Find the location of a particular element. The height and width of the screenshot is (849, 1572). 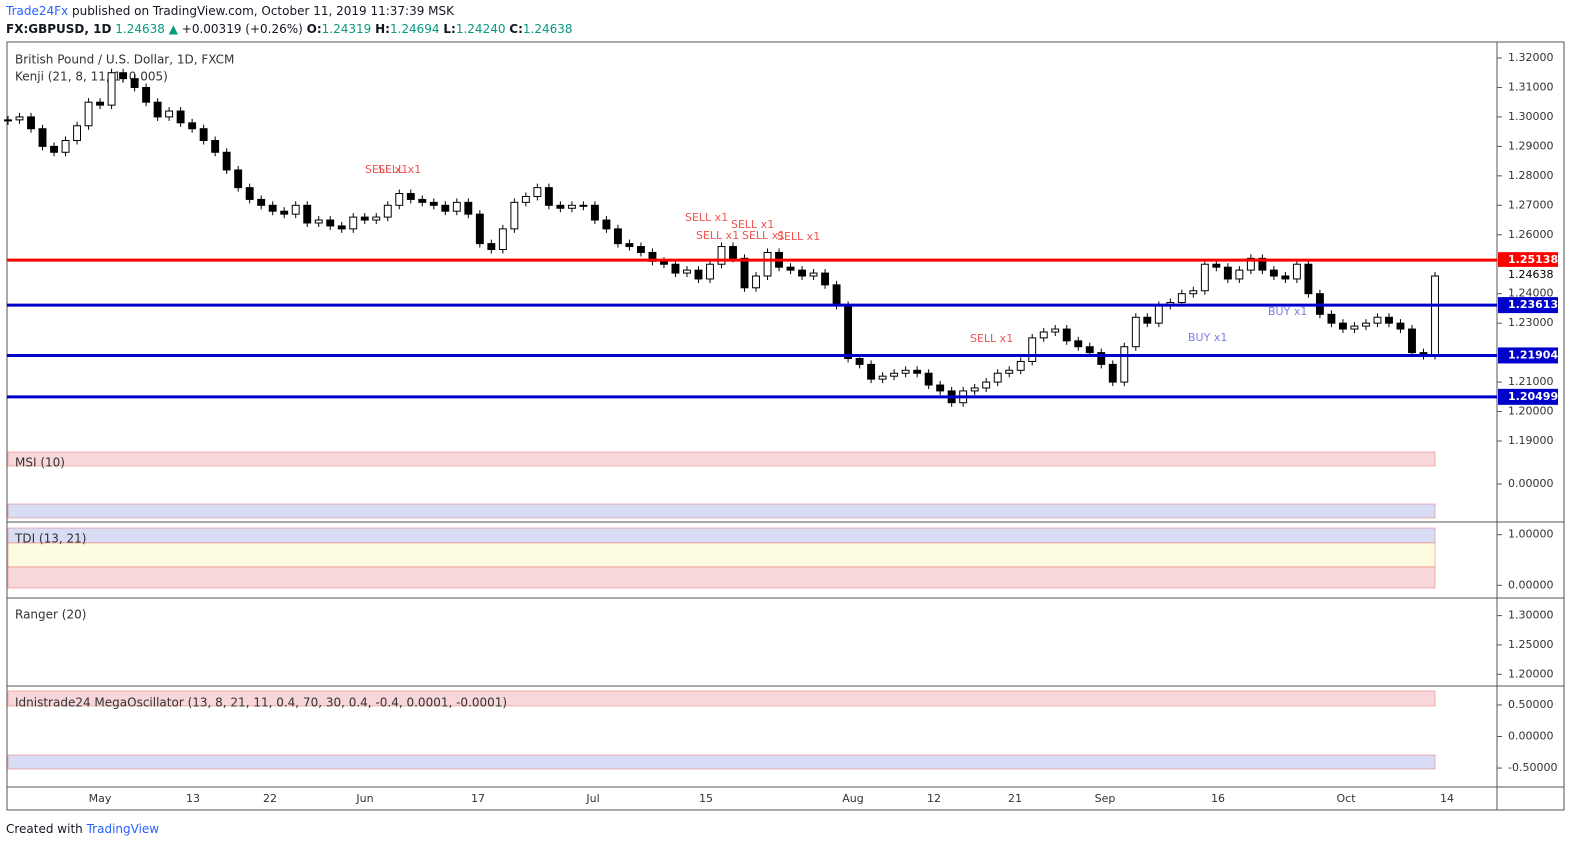

level-label: 1.21904 is located at coordinates (1533, 354).